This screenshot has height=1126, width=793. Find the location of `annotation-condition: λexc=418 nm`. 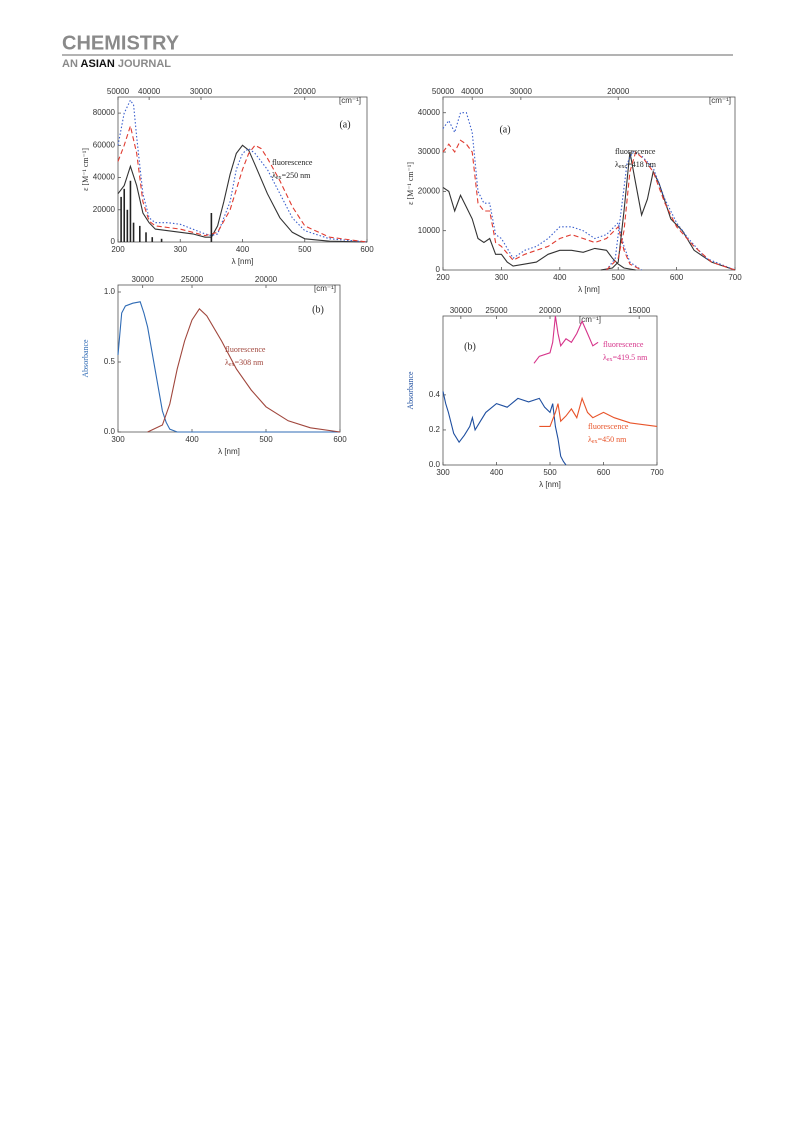

annotation-condition: λexc=418 nm is located at coordinates (636, 165).